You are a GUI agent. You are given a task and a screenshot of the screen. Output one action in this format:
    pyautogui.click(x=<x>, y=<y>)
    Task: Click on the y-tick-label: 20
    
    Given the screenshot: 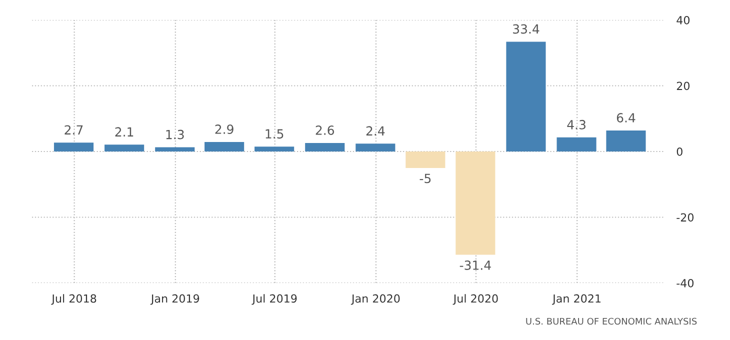 What is the action you would take?
    pyautogui.click(x=683, y=86)
    